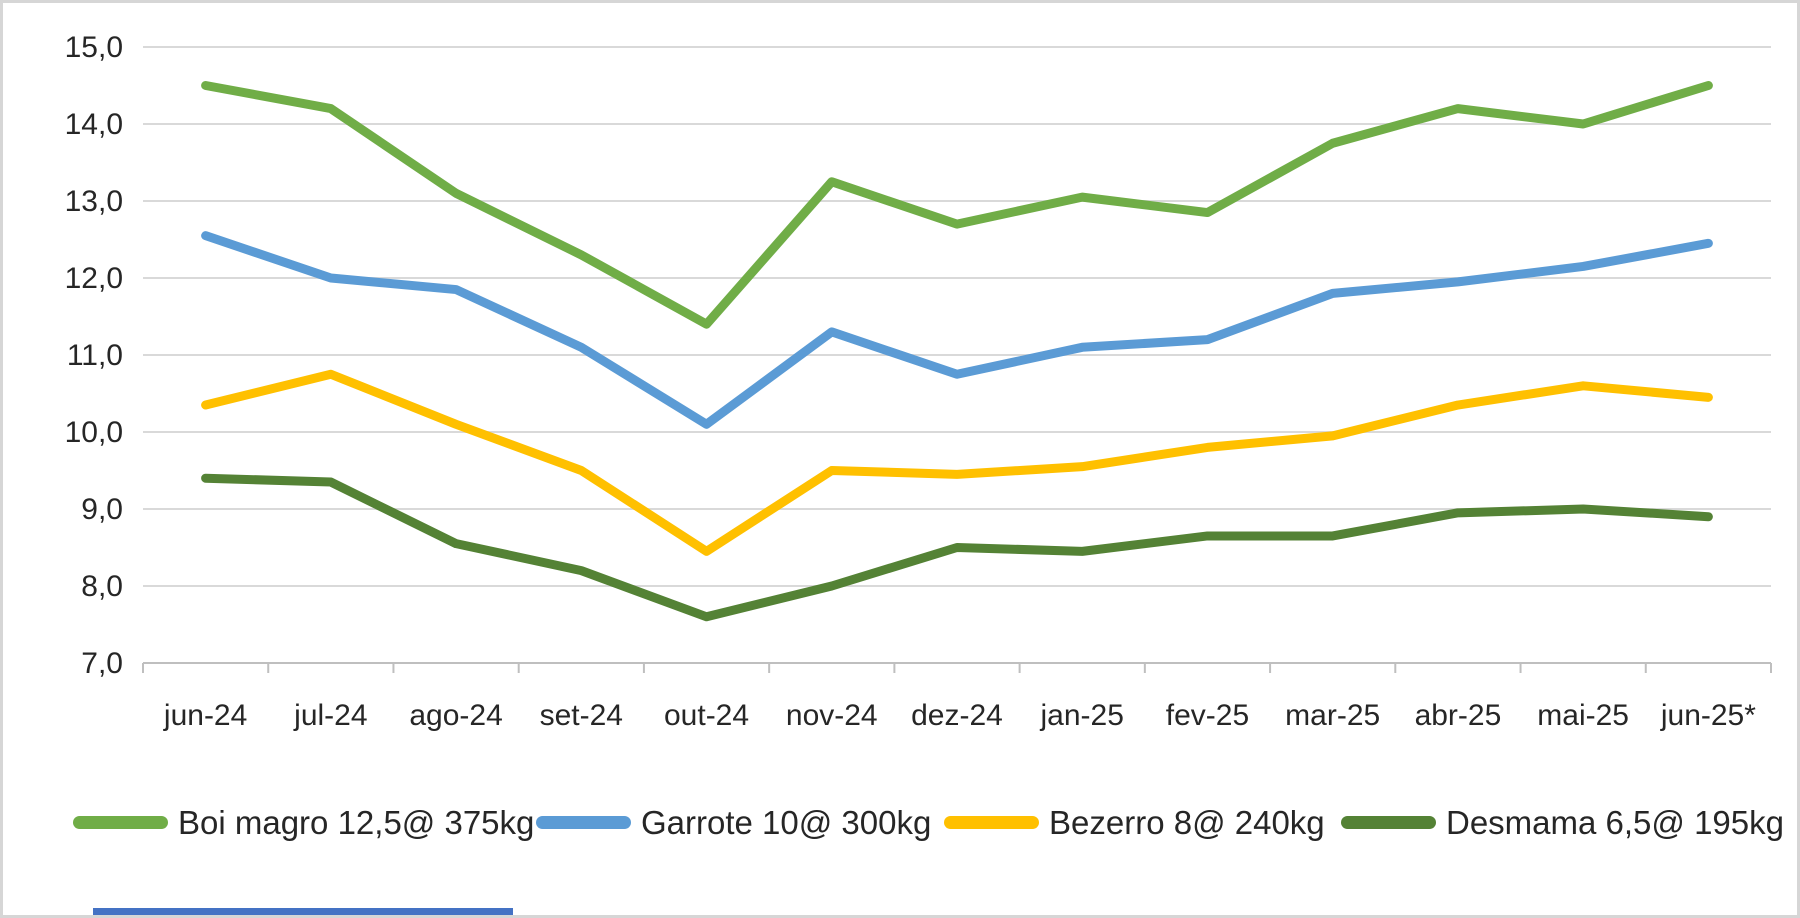  I want to click on y-axis-label: 14,0, so click(94, 124).